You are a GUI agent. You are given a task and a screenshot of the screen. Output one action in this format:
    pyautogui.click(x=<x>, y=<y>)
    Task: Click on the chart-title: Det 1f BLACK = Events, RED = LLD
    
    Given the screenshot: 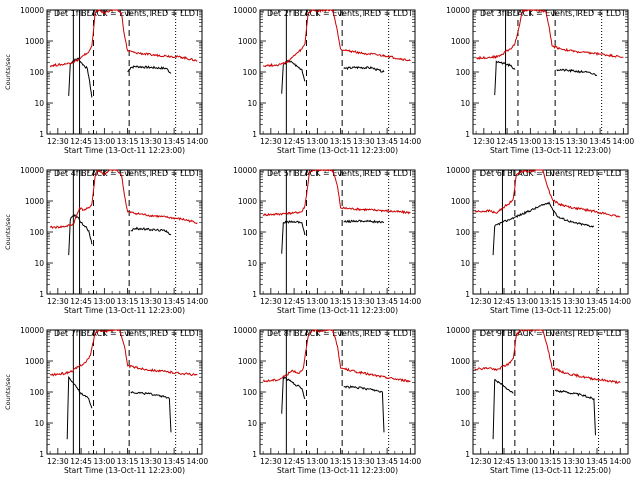 What is the action you would take?
    pyautogui.click(x=124, y=13)
    